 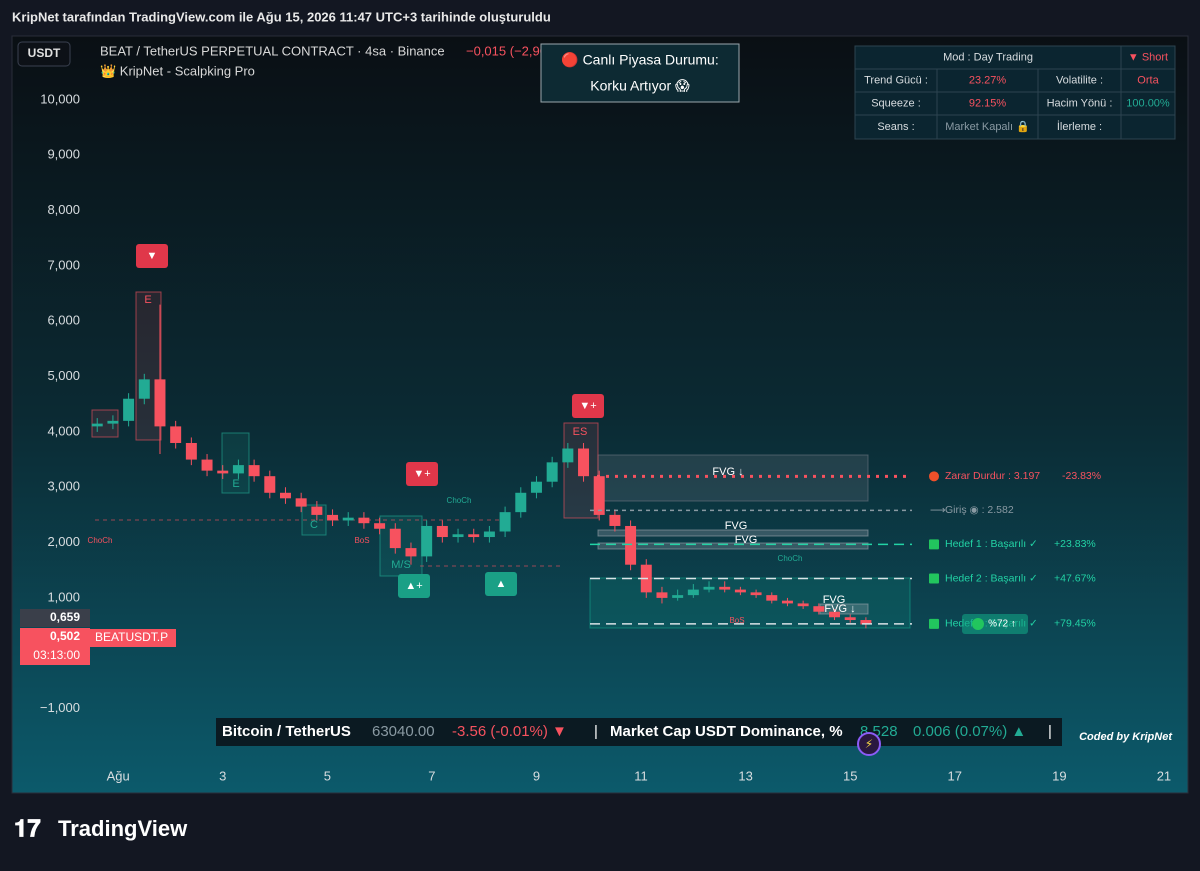 What do you see at coordinates (514, 50) in the screenshot?
I see `symbol-change: −0,015 (−2,90%)` at bounding box center [514, 50].